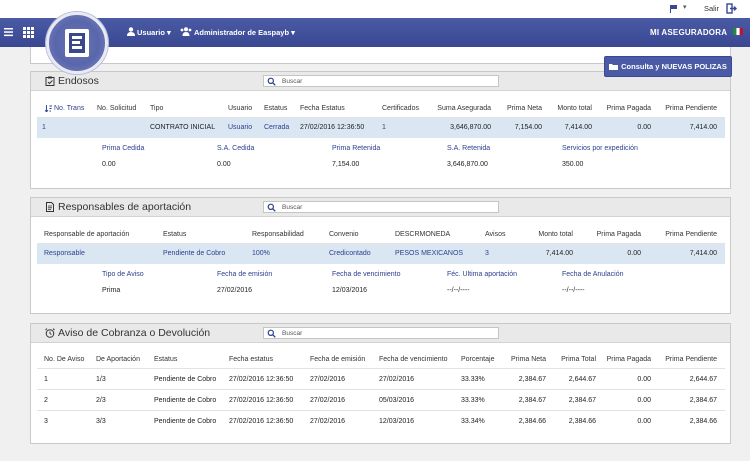  I want to click on folder-icon, so click(614, 67).